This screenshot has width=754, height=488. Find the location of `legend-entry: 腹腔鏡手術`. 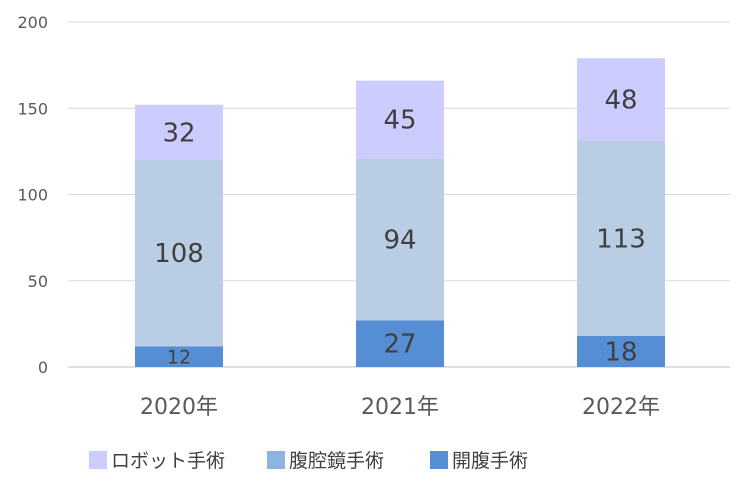

legend-entry: 腹腔鏡手術 is located at coordinates (336, 461).